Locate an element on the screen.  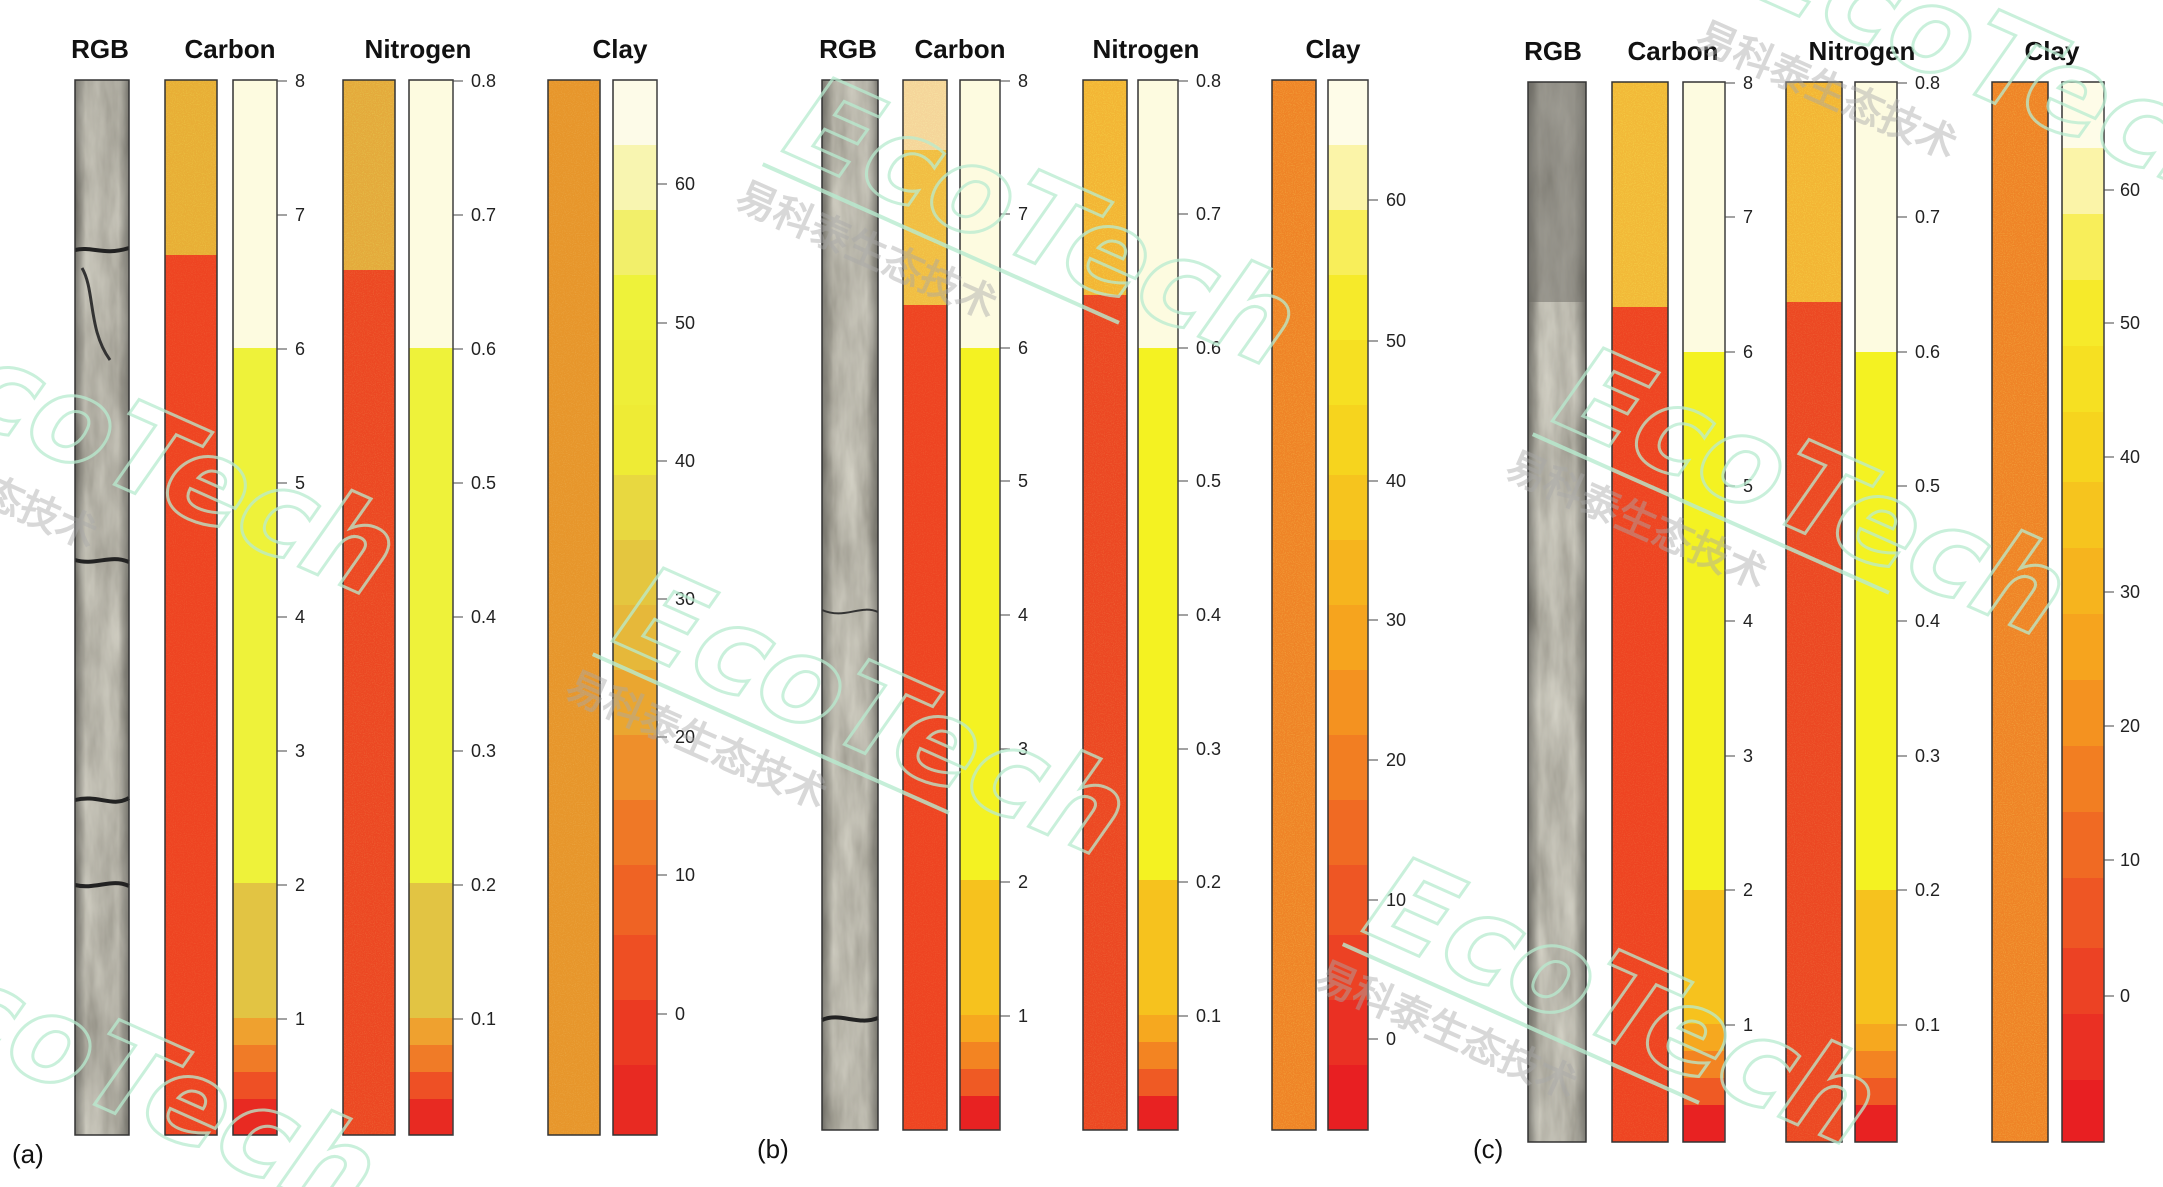
panel-label: (c) is located at coordinates (1488, 1149).